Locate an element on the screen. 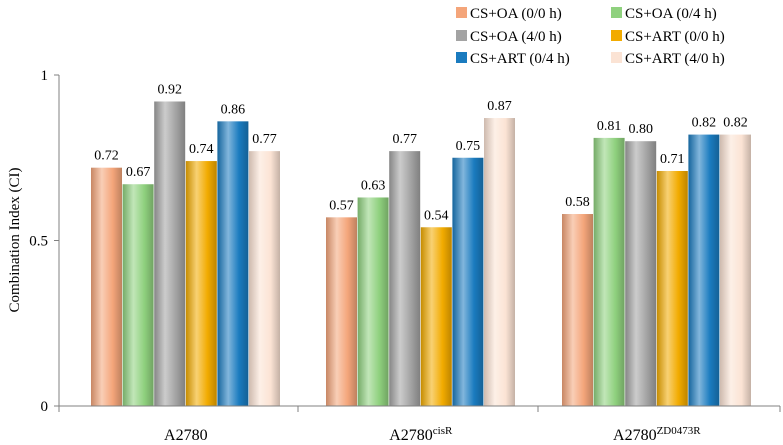  legend-label-6: CS+ART (4/0 h) is located at coordinates (675, 59).